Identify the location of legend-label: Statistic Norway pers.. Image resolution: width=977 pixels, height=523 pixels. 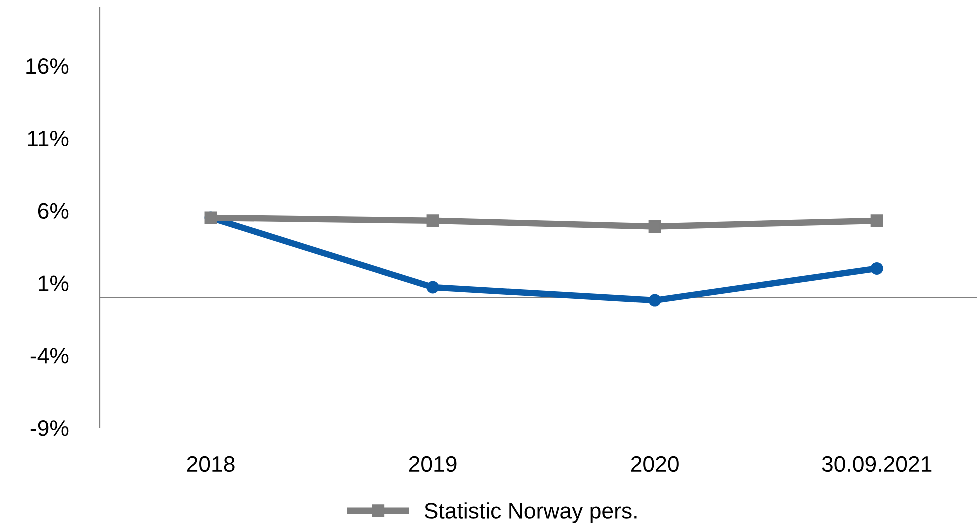
(530, 512).